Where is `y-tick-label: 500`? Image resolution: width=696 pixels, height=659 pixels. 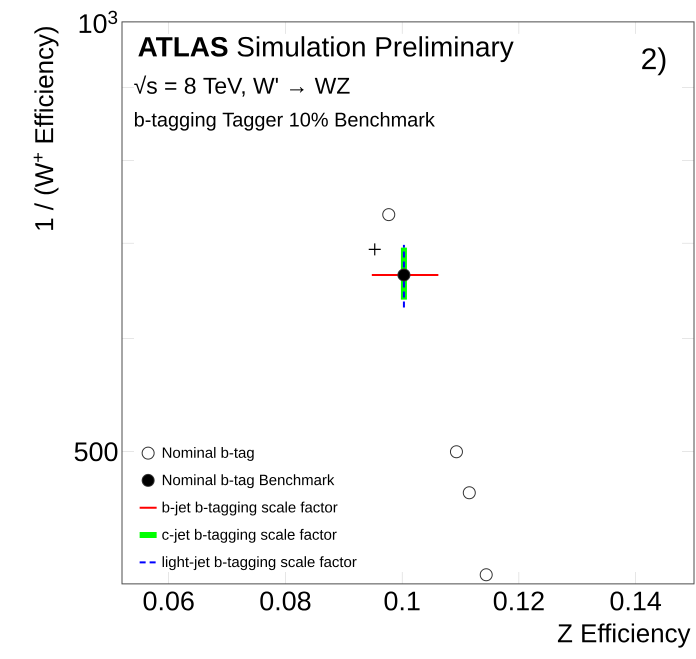 y-tick-label: 500 is located at coordinates (96, 452).